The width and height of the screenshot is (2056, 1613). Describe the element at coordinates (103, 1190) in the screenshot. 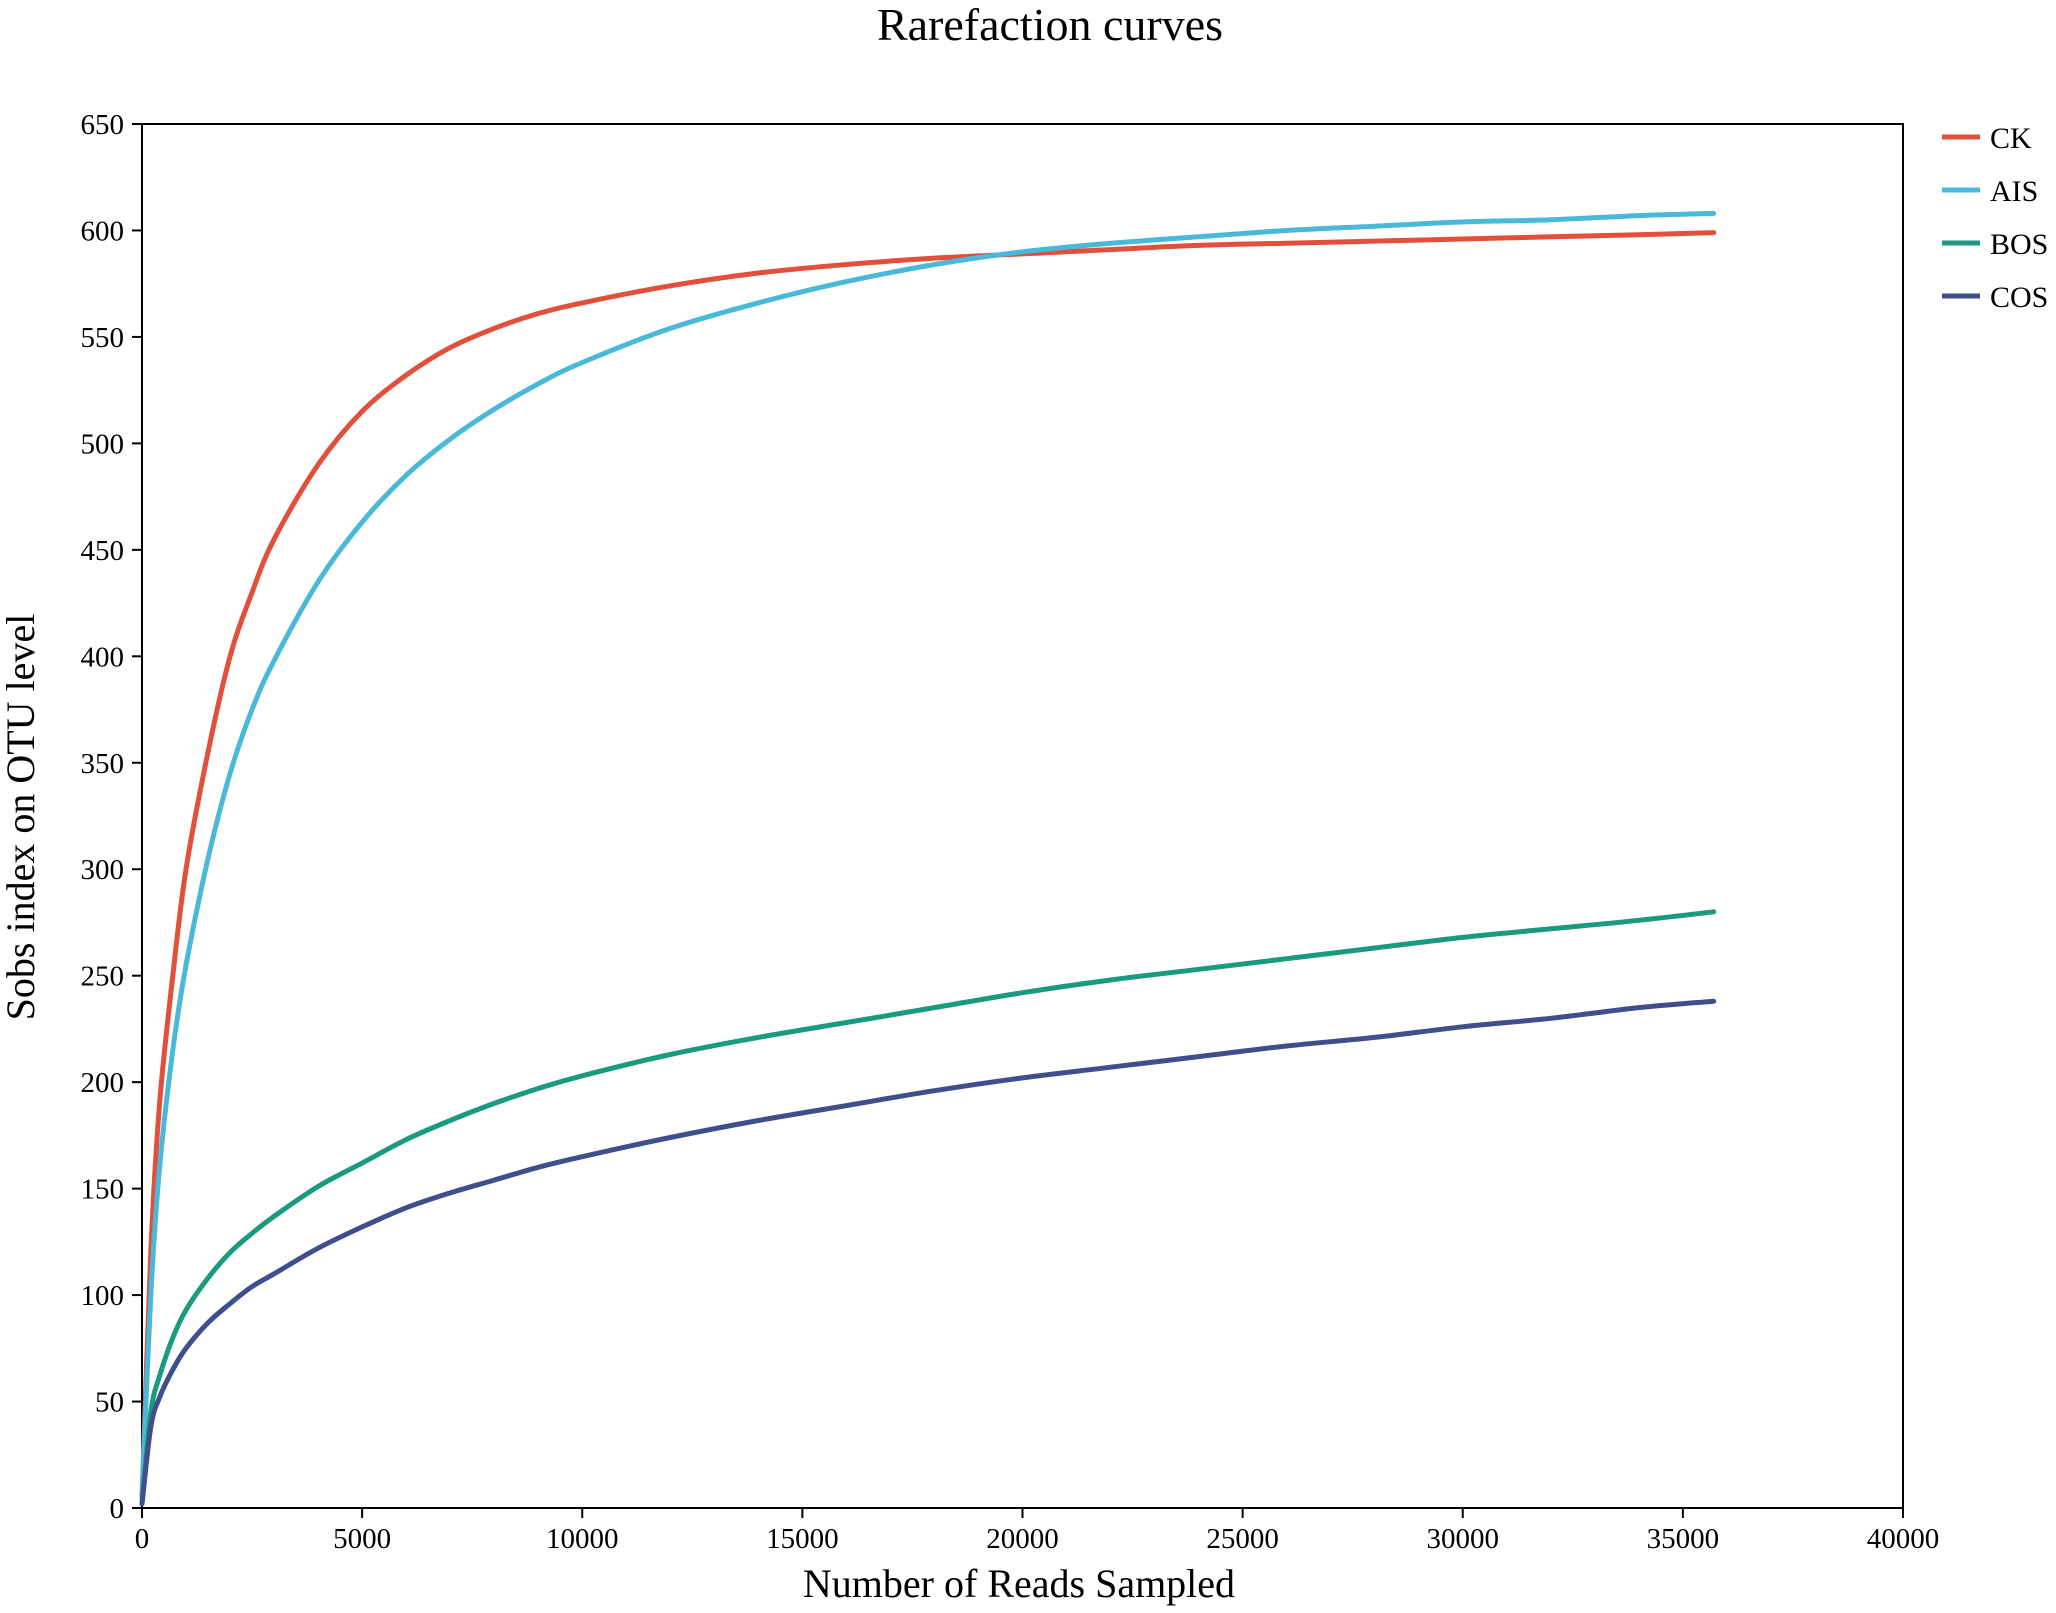

I see `y-tick-label: 150` at that location.